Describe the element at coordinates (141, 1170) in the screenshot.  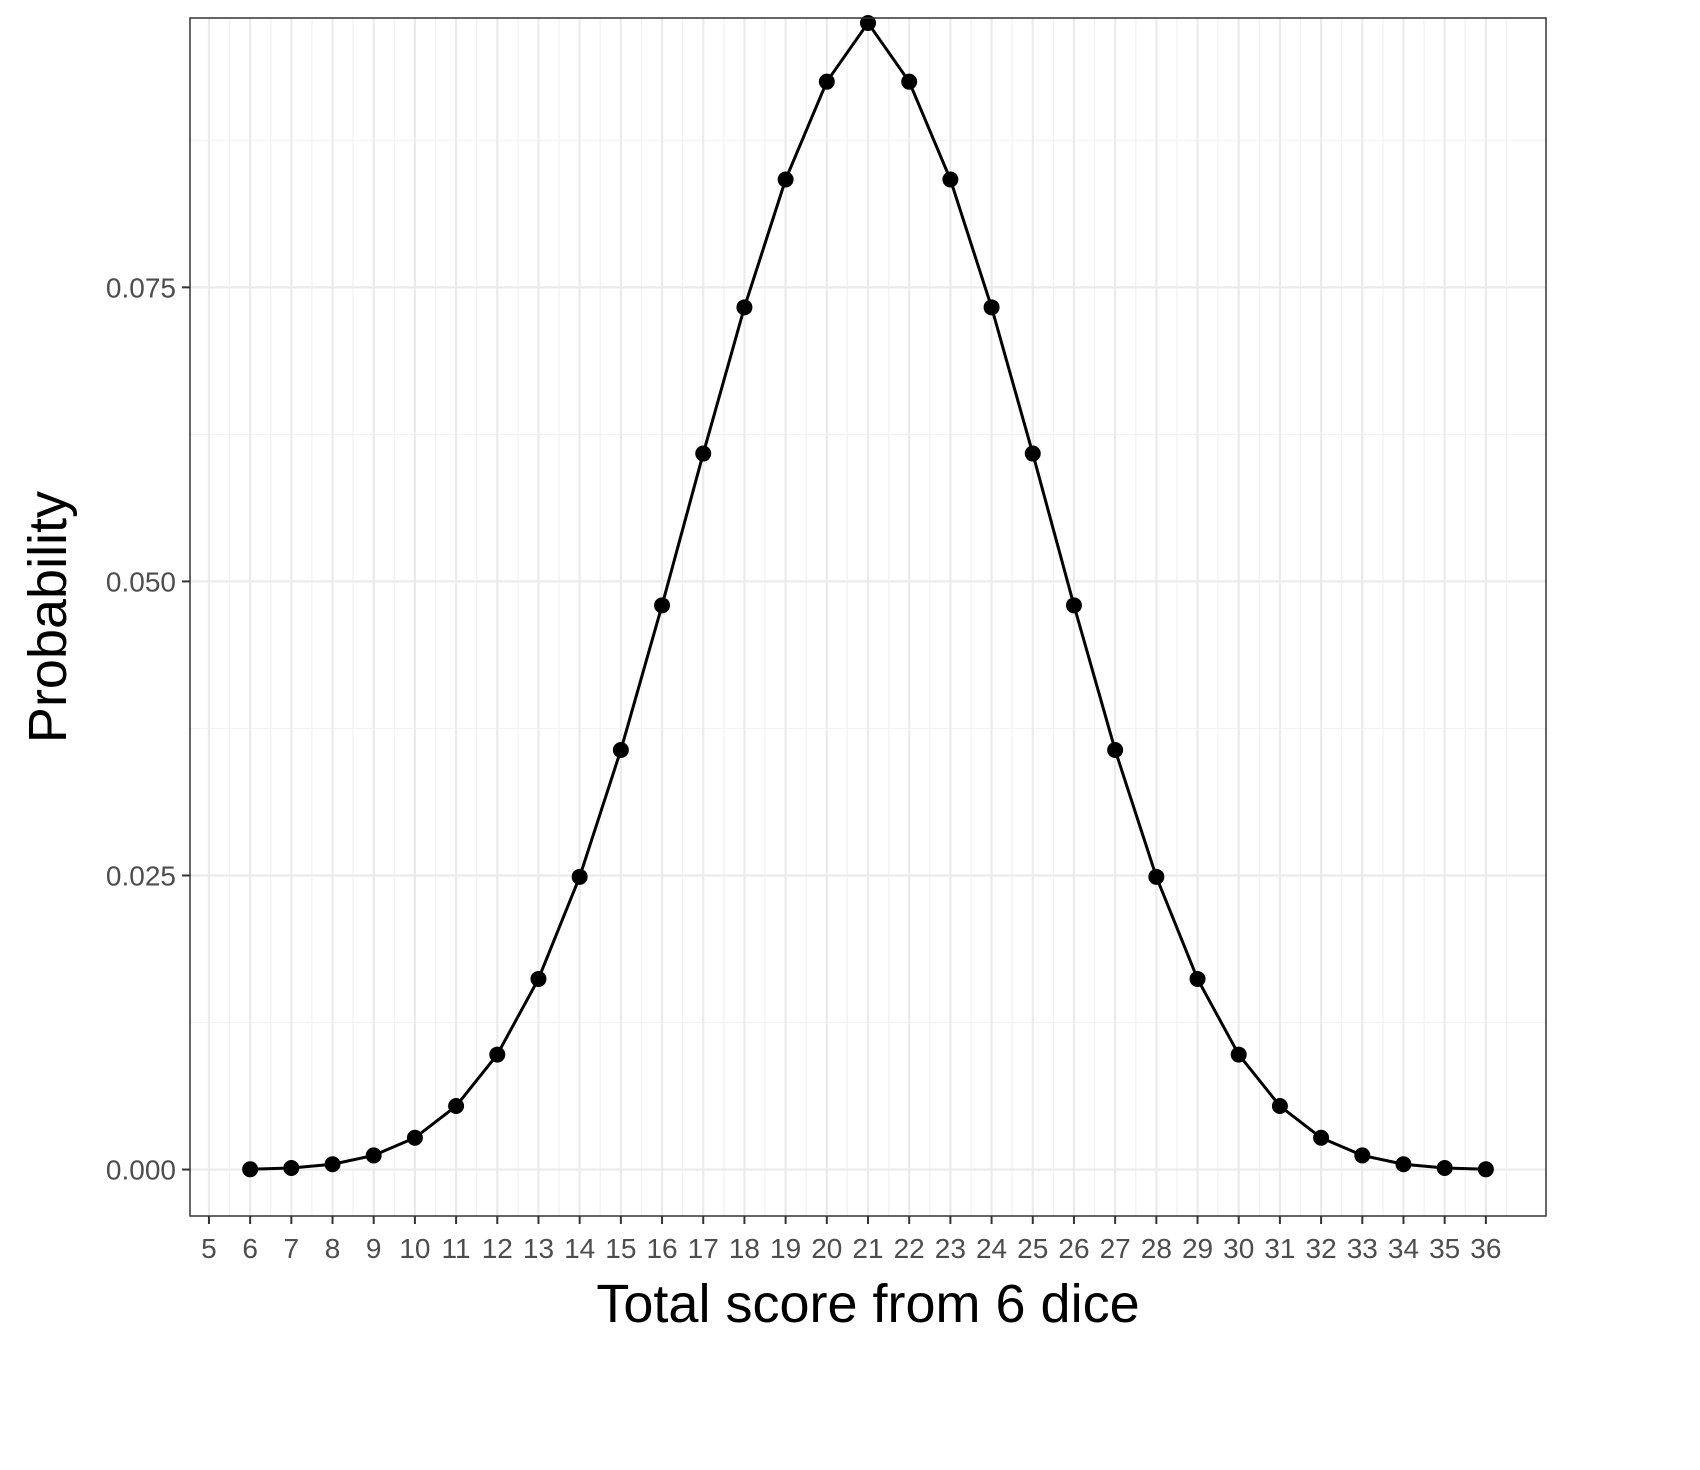
I see `y-tick-label: 0.000` at that location.